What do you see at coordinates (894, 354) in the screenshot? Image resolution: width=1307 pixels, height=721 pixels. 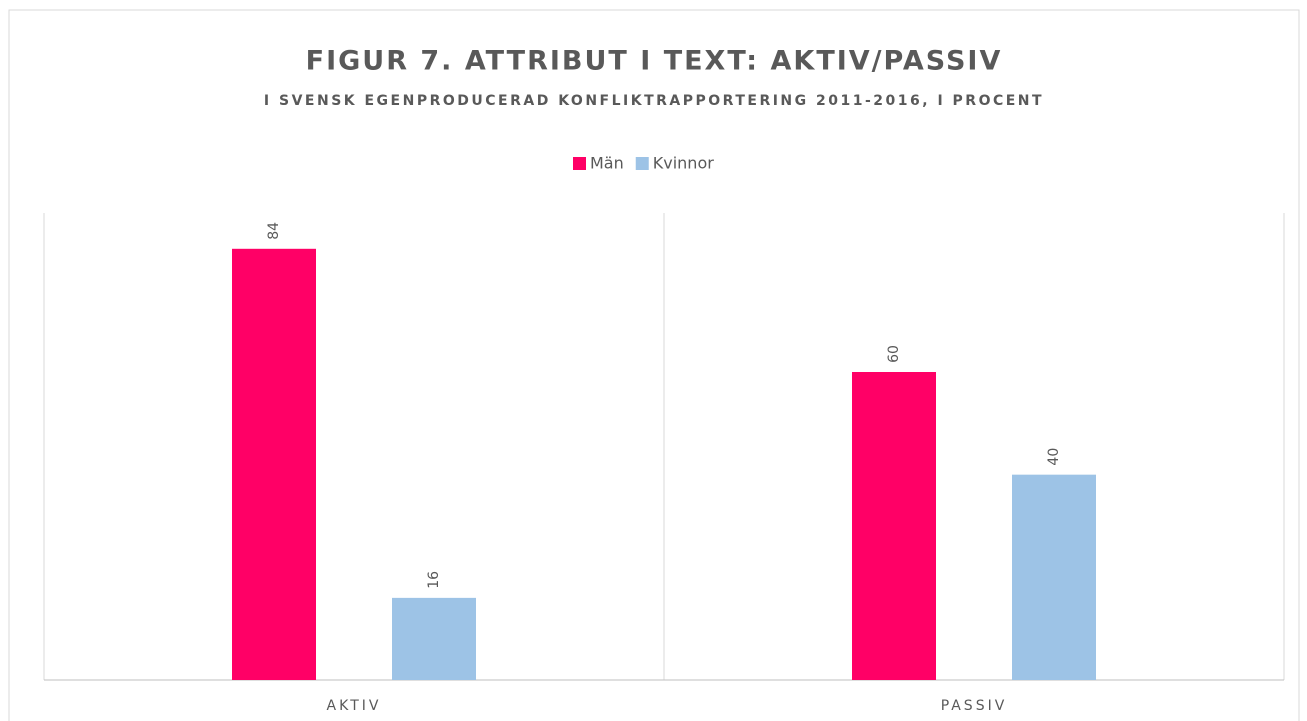 I see `data-label: 60` at bounding box center [894, 354].